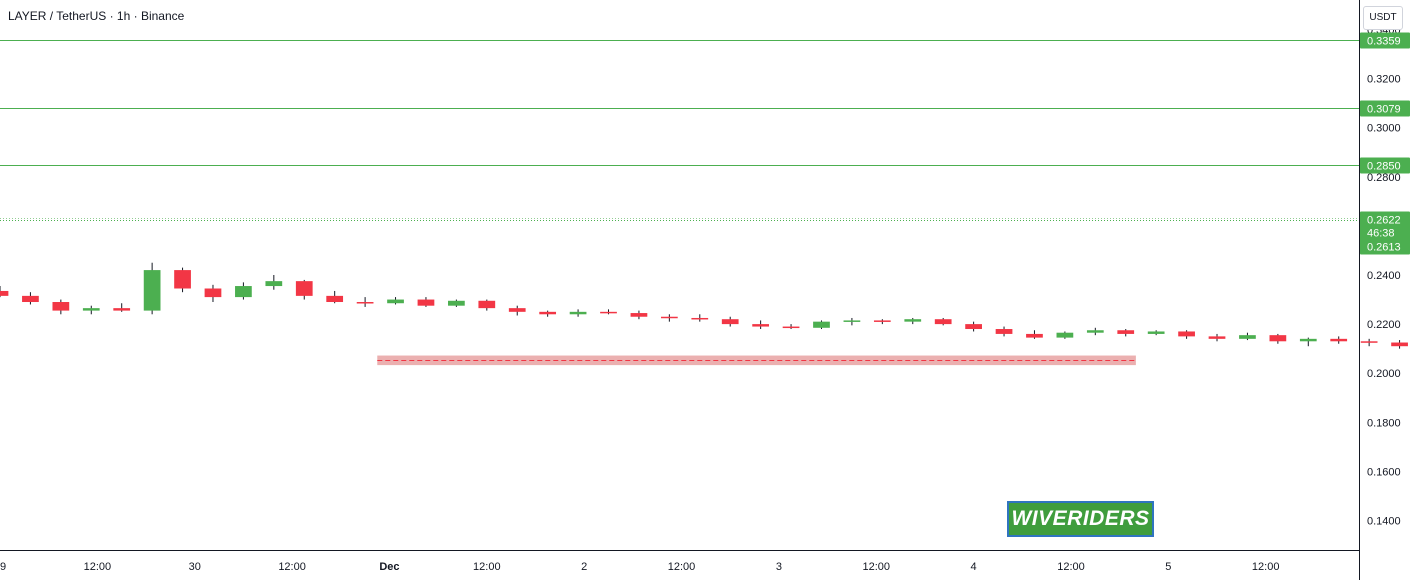 Image resolution: width=1413 pixels, height=580 pixels. I want to click on y-tick-label: 0.2400, so click(1384, 276).